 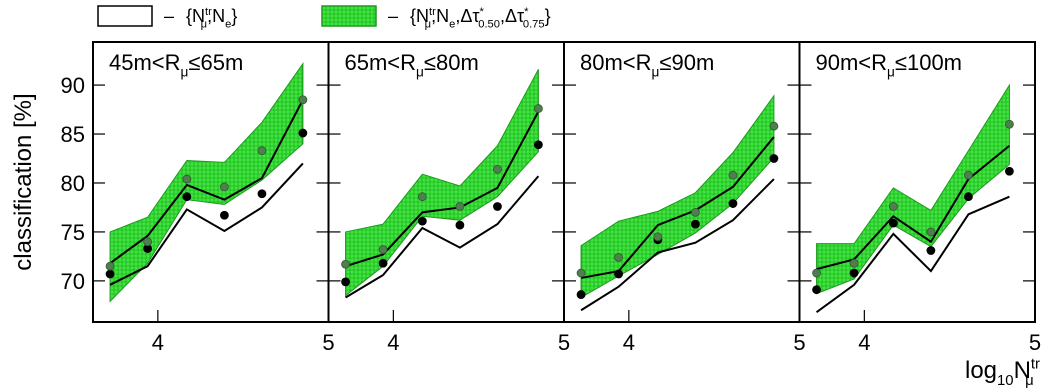 What do you see at coordinates (480, 18) in the screenshot?
I see `legend-label: {Ntr​μ​,Ne​,Δτ*​0.50​,Δτ*​0.75​}` at bounding box center [480, 18].